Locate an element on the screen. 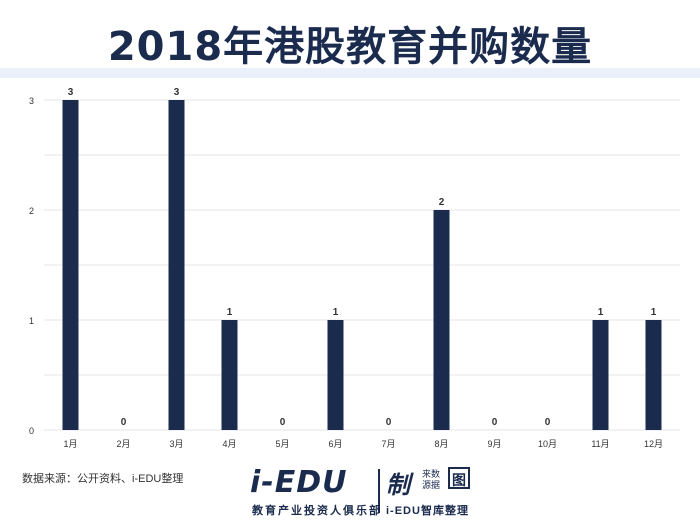  x-tick-label: 12月 is located at coordinates (653, 444).